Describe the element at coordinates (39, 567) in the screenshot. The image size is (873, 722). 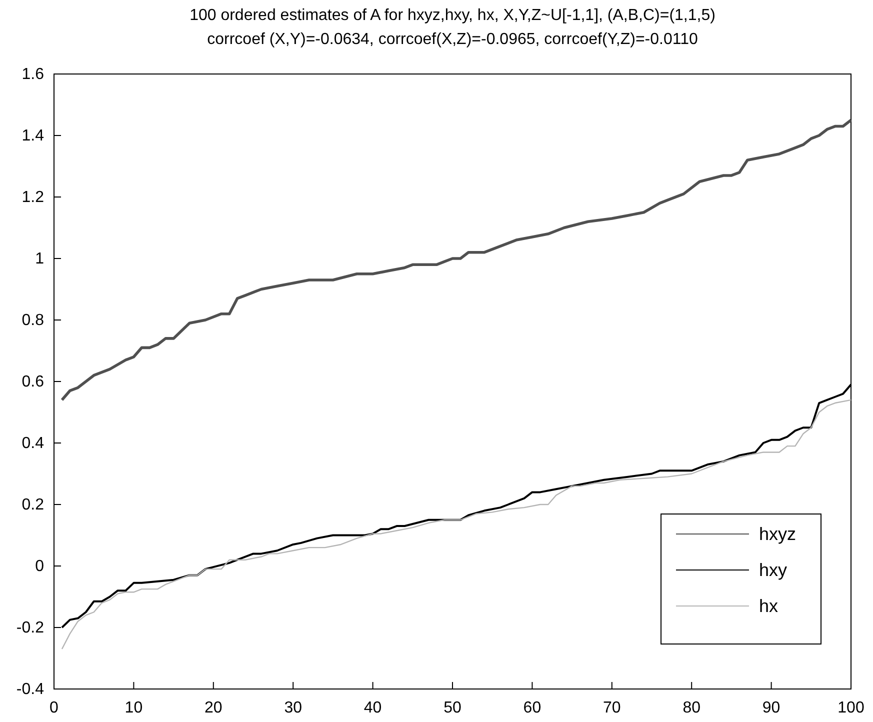
I see `y-tick-label: 0` at that location.